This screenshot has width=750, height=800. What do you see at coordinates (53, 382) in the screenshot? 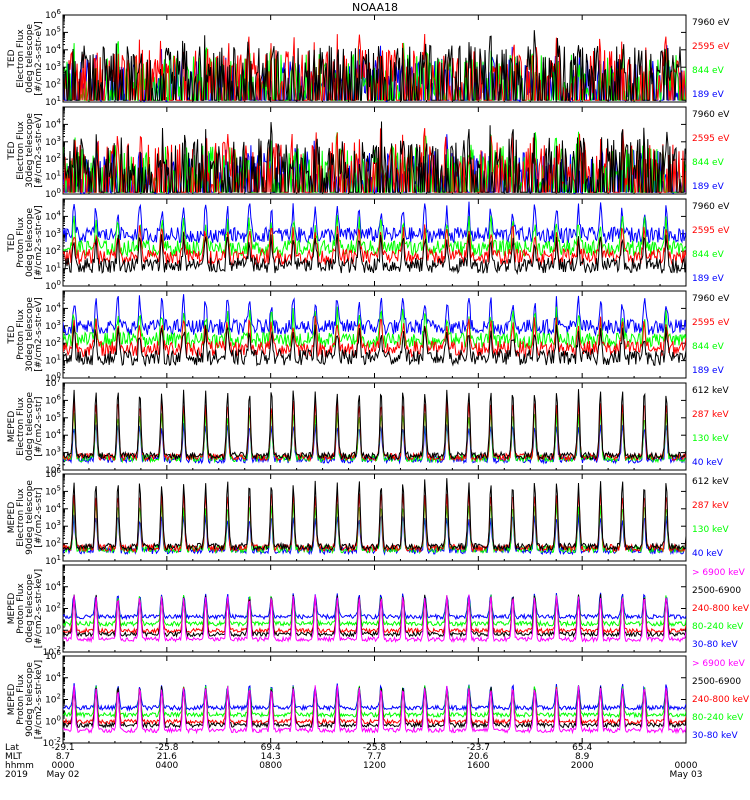
I see `y-tick-label: 10⁷` at bounding box center [53, 382].